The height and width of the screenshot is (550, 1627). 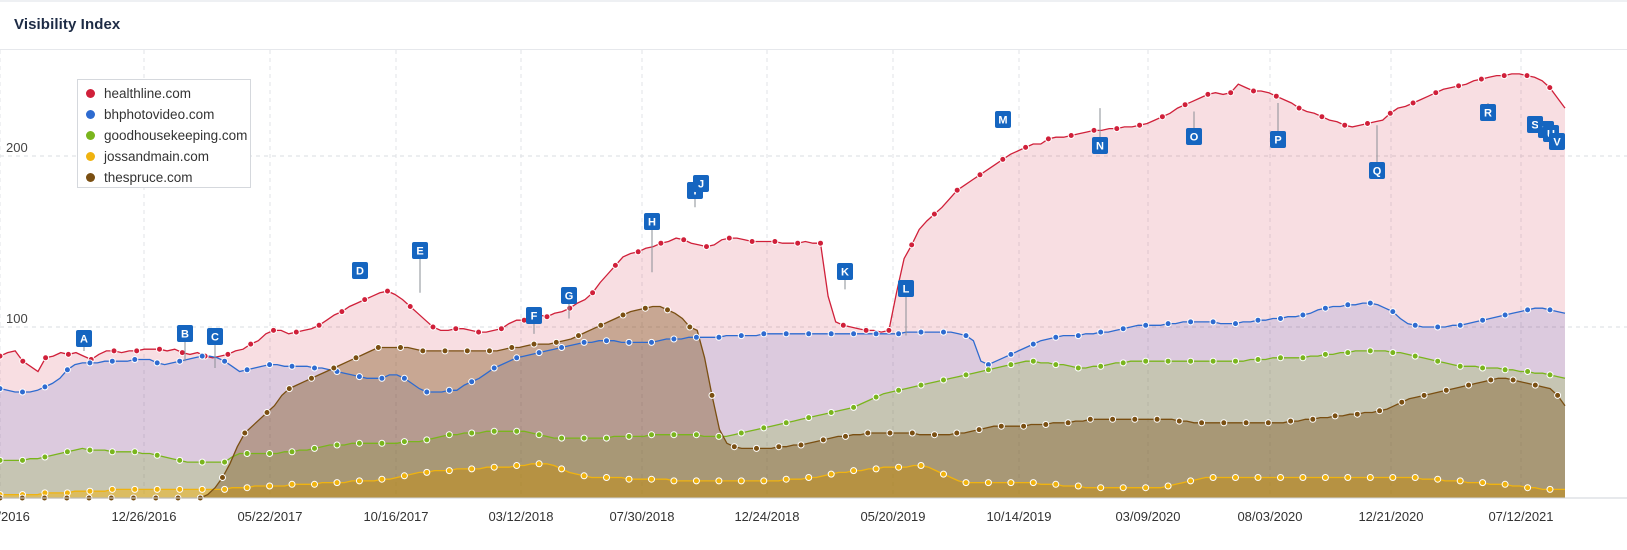 I want to click on annotation-marker: E, so click(x=420, y=250).